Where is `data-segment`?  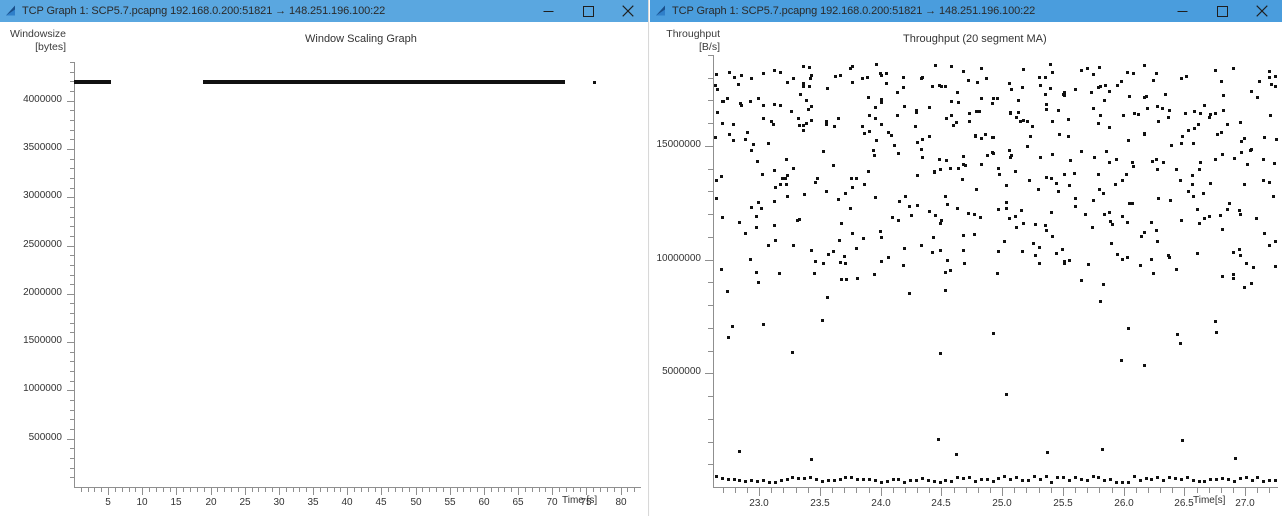
data-segment is located at coordinates (92, 82).